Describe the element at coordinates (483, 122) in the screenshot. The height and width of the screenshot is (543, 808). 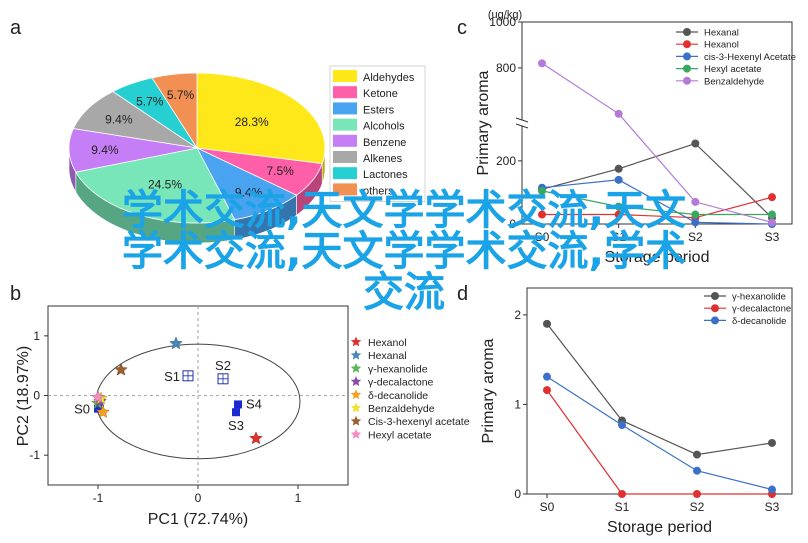
I see `y-axis-title: Primary aroma` at that location.